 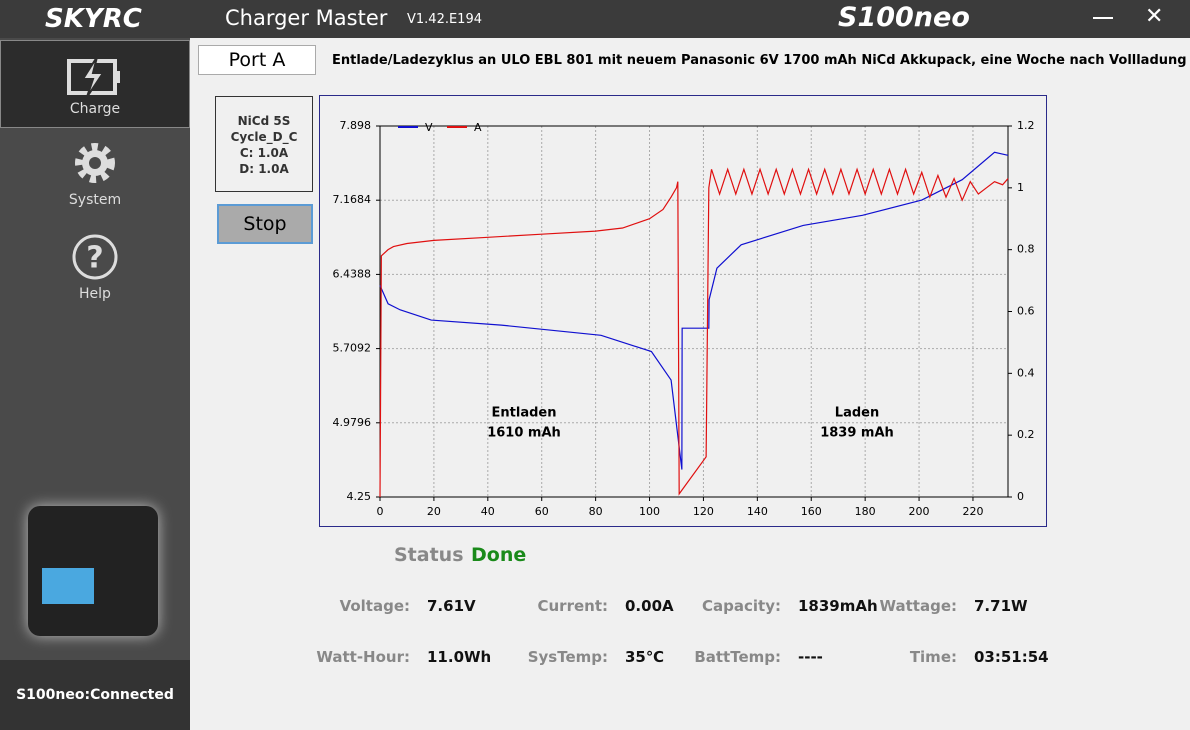 What do you see at coordinates (359, 496) in the screenshot?
I see `y-tick-label: 4.25` at bounding box center [359, 496].